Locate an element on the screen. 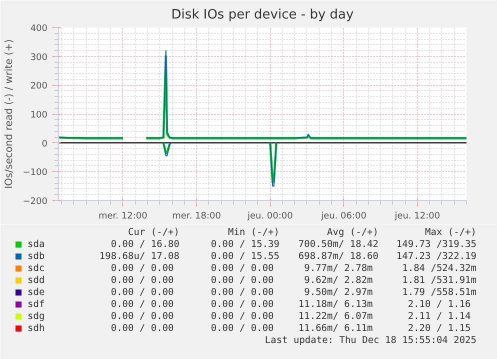 The width and height of the screenshot is (497, 359). text: 9.50m/ 2.97m is located at coordinates (339, 292).